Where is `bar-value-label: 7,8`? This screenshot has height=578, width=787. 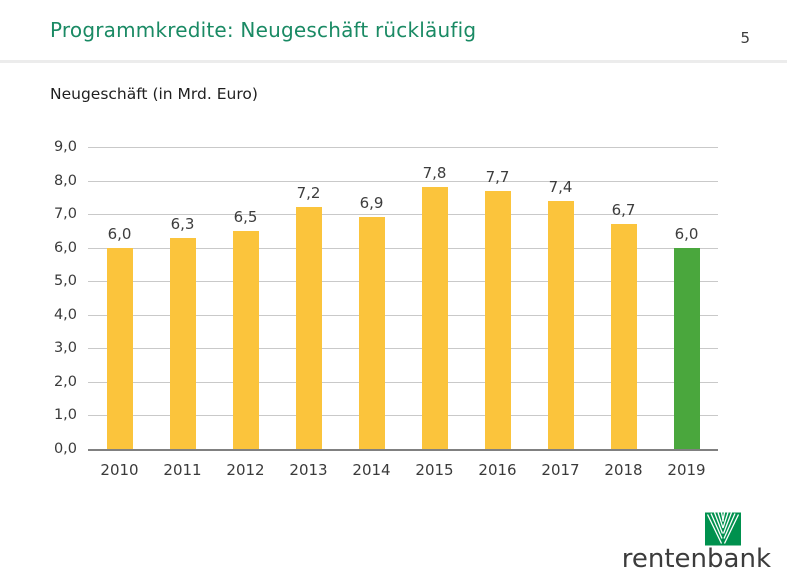 bar-value-label: 7,8 is located at coordinates (434, 173).